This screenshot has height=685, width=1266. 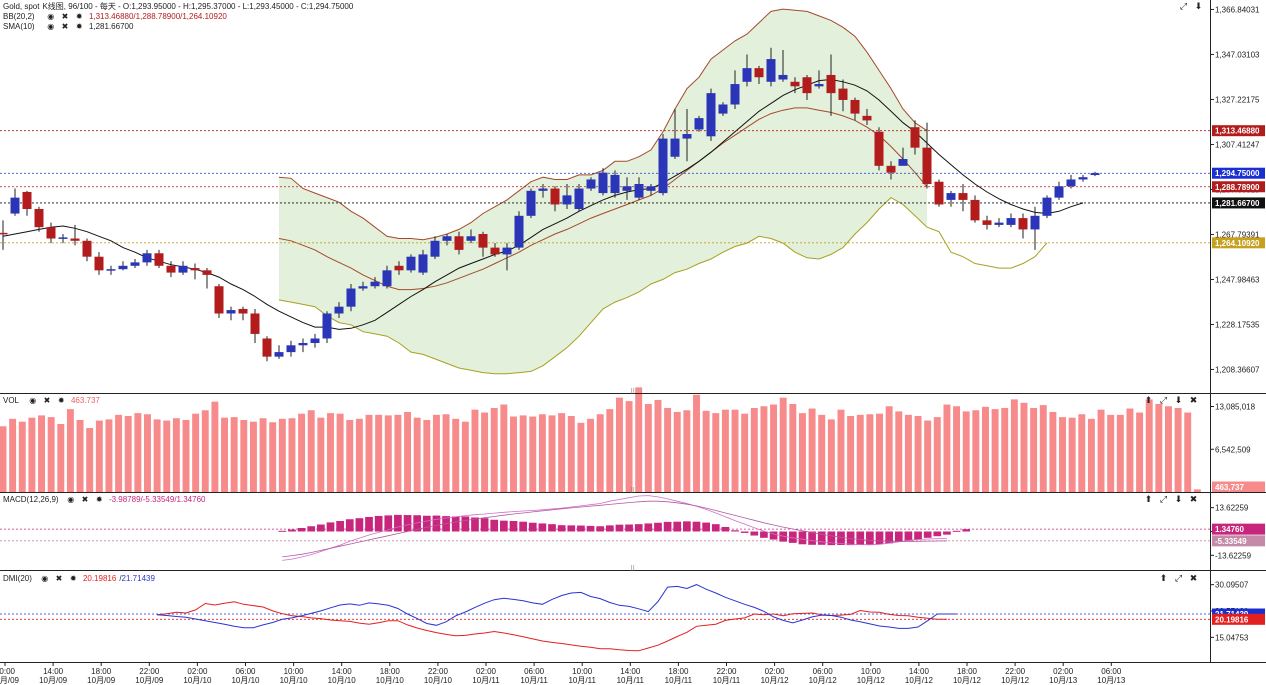 I want to click on price-tick-label: 1,307.41247, so click(x=1237, y=144).